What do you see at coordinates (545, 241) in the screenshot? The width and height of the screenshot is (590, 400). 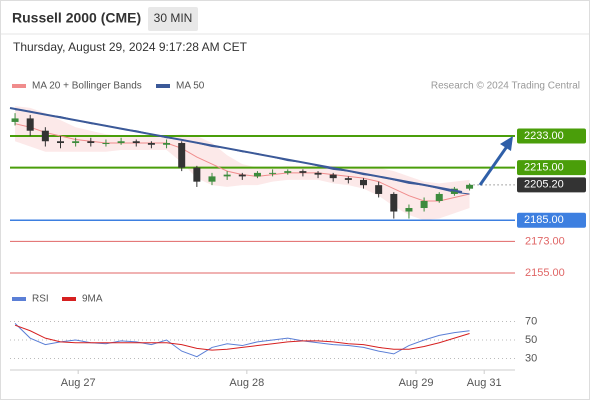 I see `level-label: 2173.00` at bounding box center [545, 241].